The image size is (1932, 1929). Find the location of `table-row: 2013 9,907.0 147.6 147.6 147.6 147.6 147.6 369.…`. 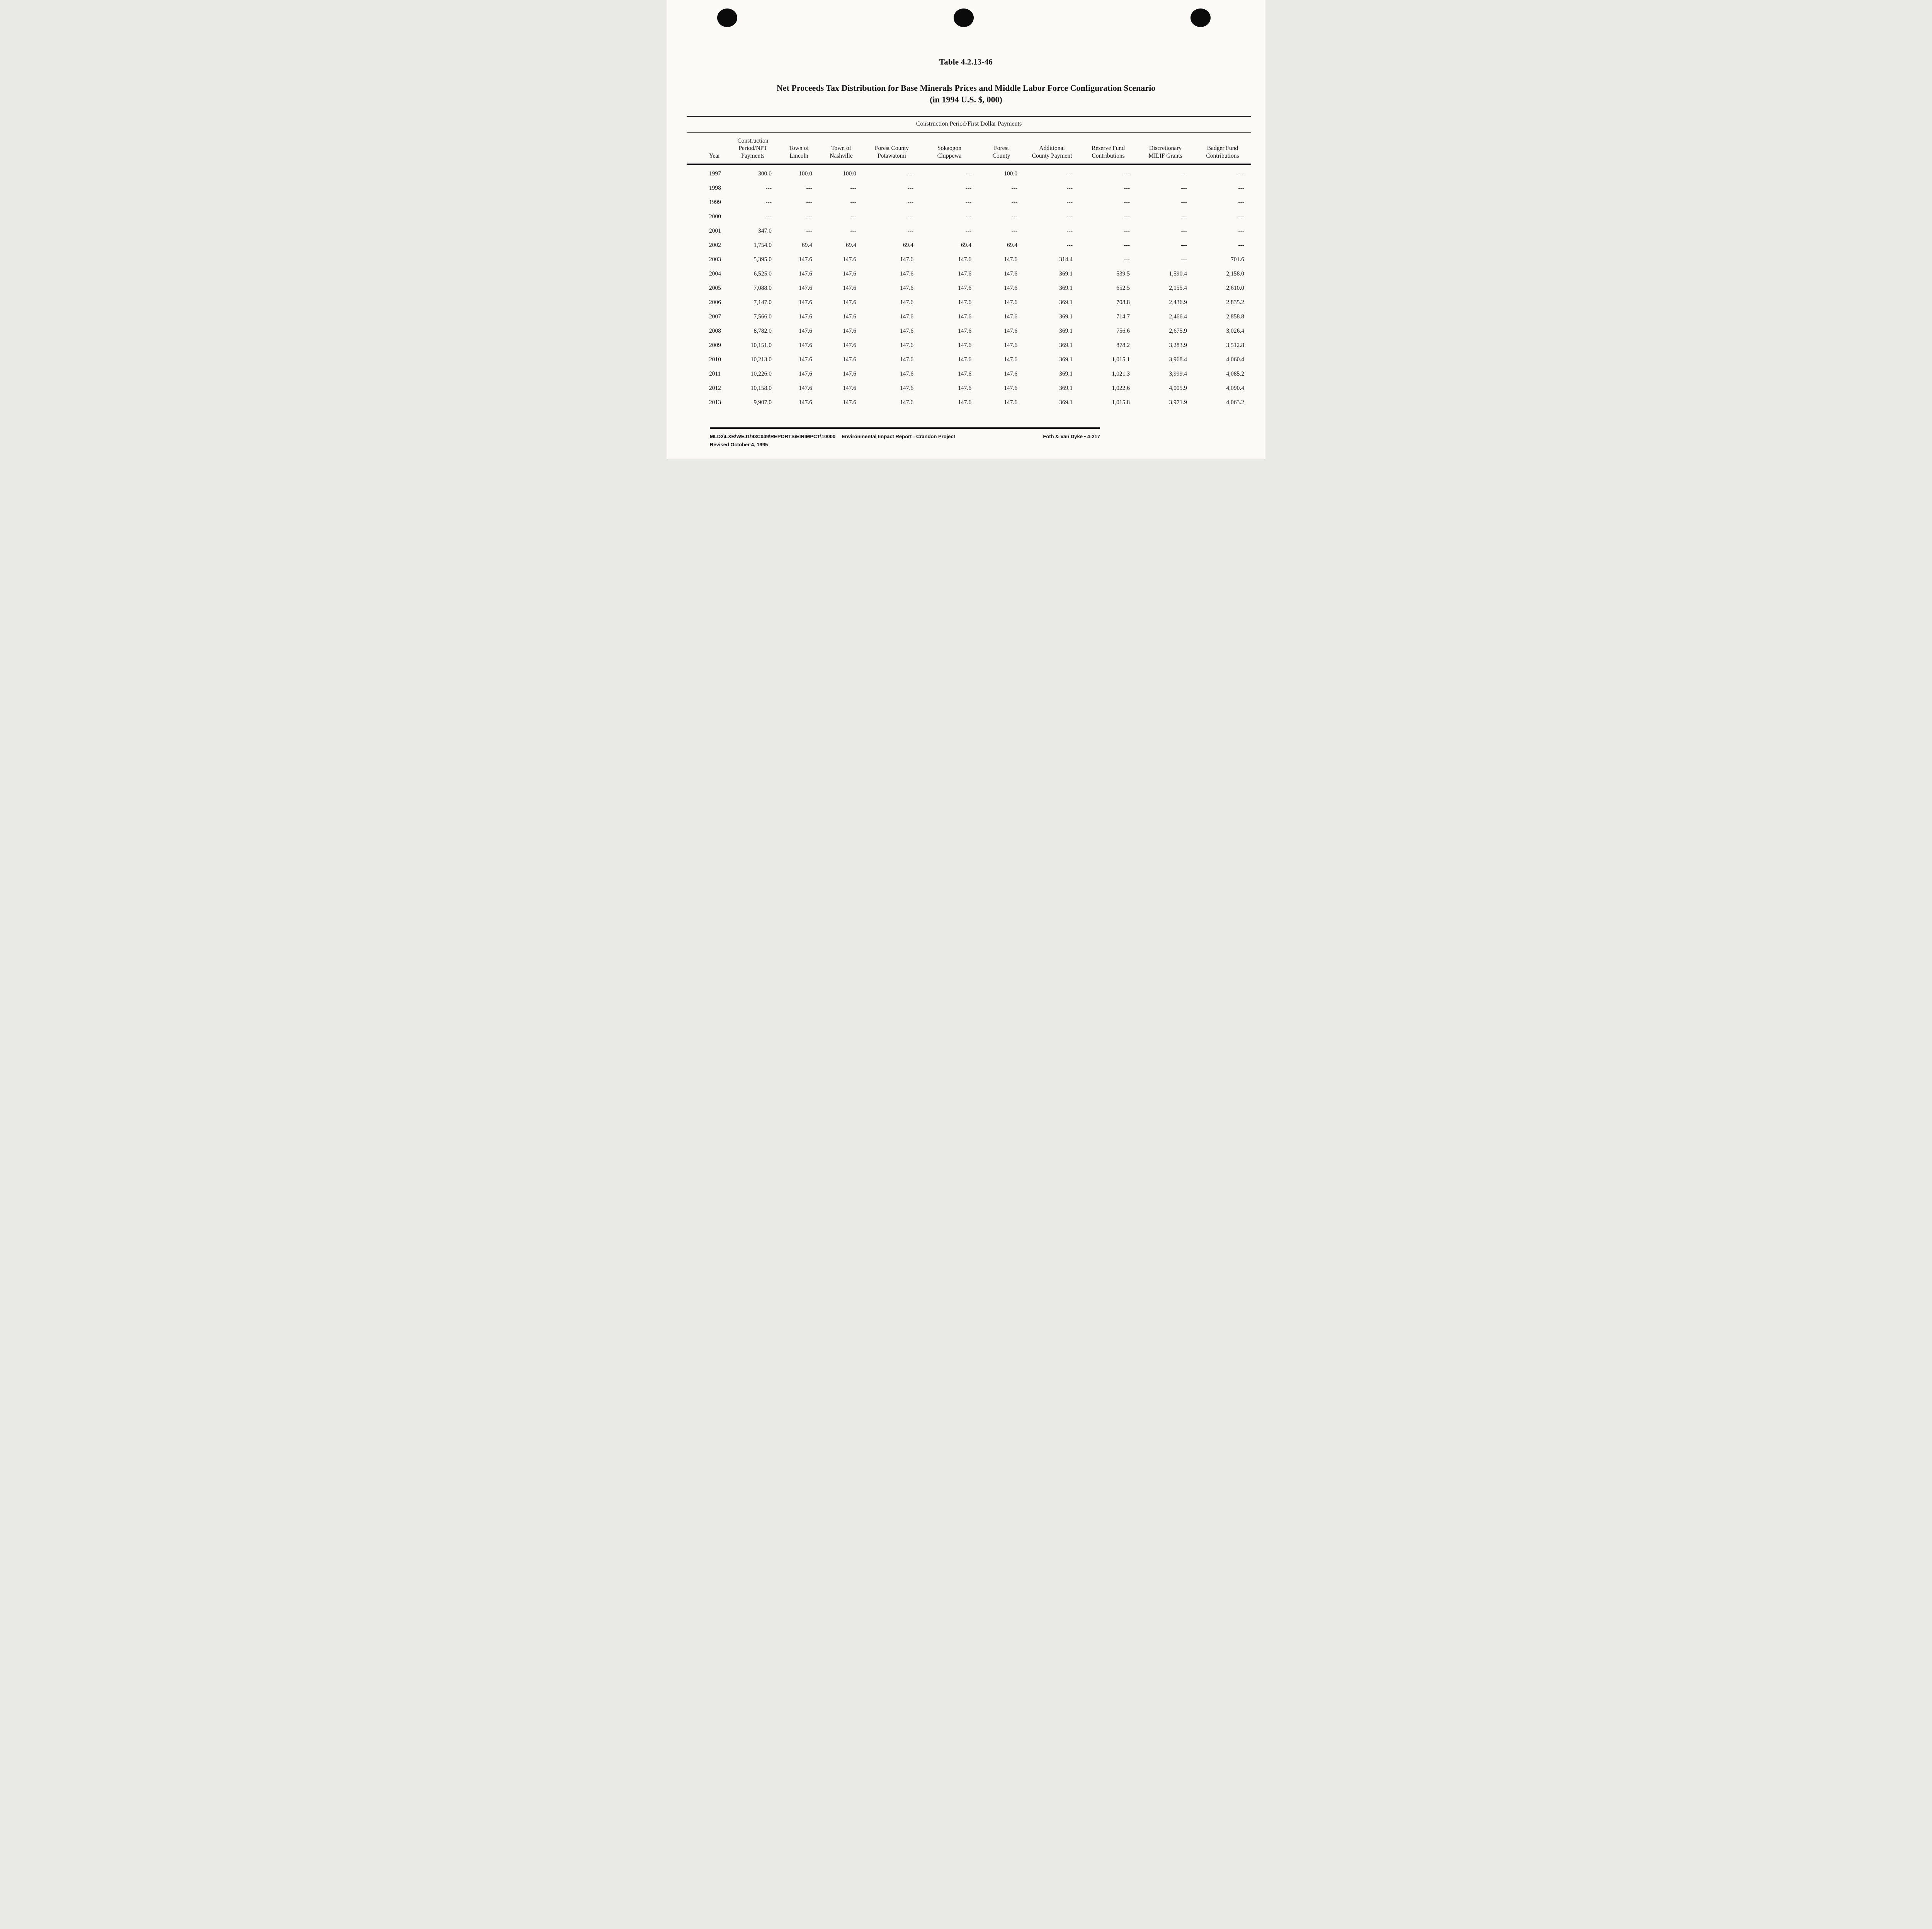

table-row: 2013 9,907.0 147.6 147.6 147.6 147.6 147.6 369.… is located at coordinates (969, 403).